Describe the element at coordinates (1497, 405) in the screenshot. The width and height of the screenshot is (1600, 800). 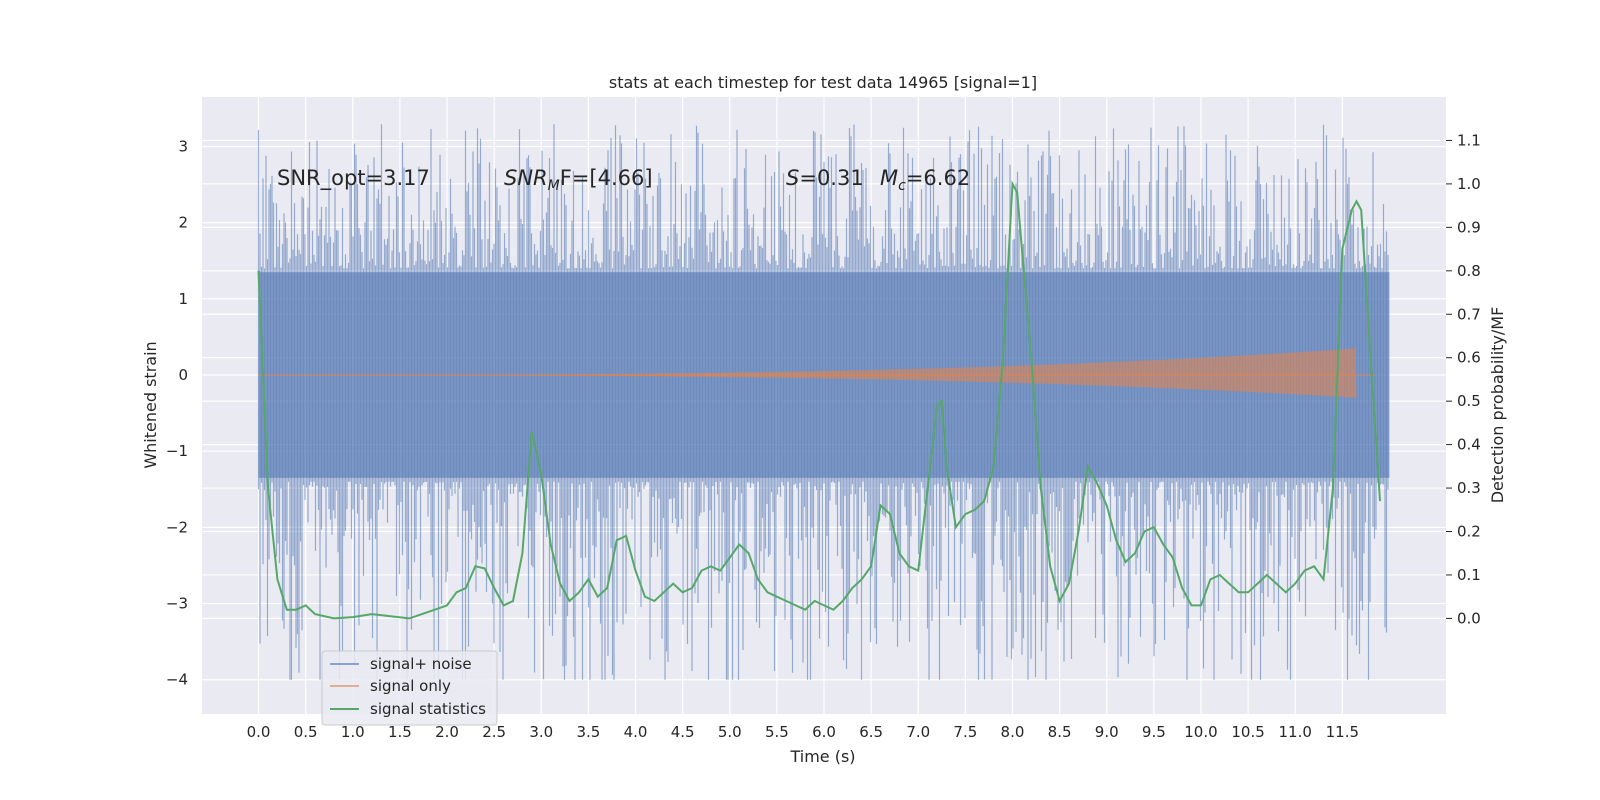
I see `y-right-axis-title: Detection probability/MF` at that location.